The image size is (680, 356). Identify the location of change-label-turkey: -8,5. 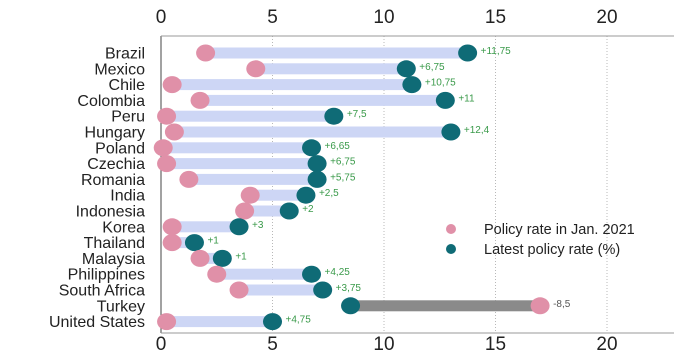
(562, 304).